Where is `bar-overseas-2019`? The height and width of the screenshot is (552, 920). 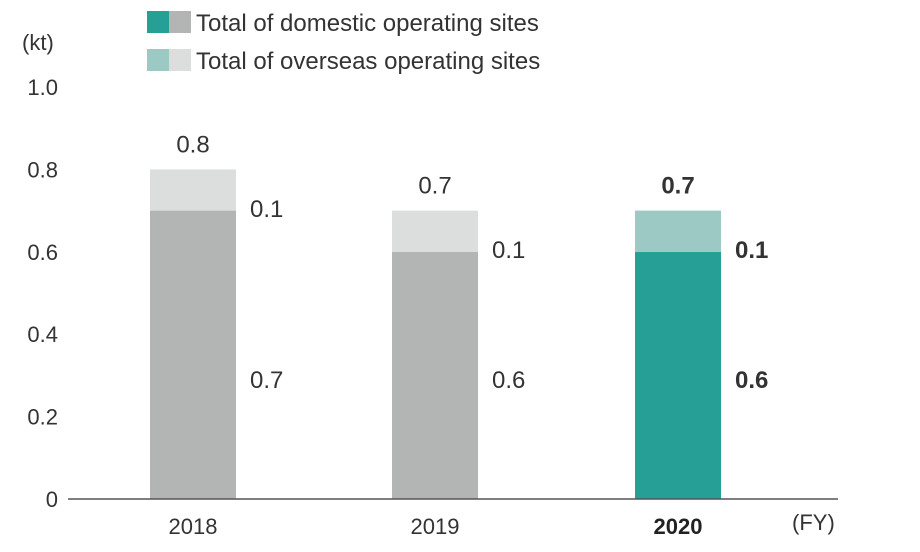
bar-overseas-2019 is located at coordinates (435, 231).